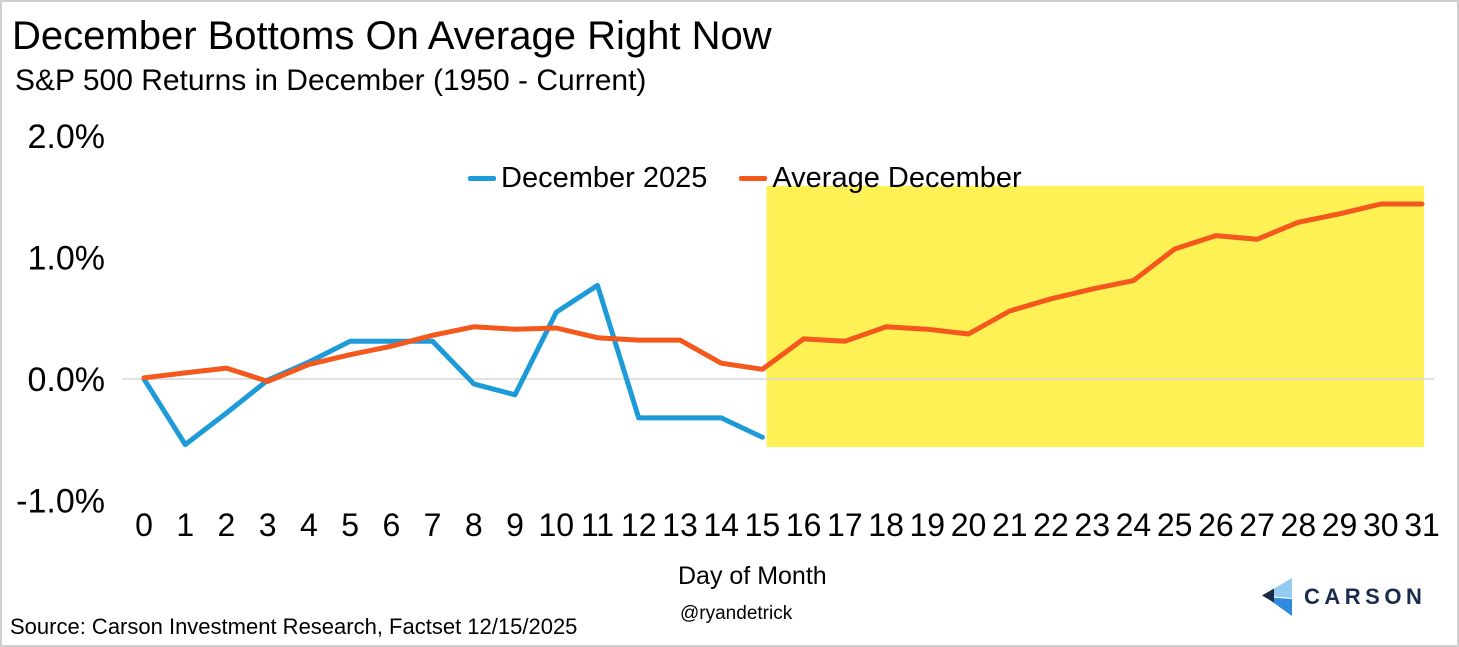 Image resolution: width=1459 pixels, height=647 pixels. I want to click on x-tick-label: 25, so click(1175, 525).